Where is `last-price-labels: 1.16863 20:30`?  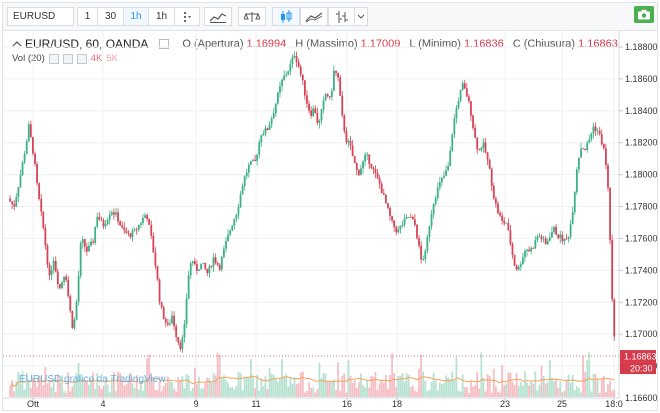
last-price-labels: 1.16863 20:30 is located at coordinates (638, 362).